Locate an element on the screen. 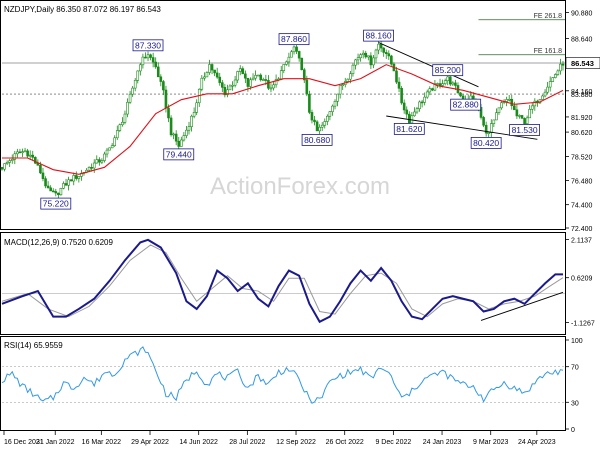 This screenshot has height=450, width=600. price-label: 81.620 is located at coordinates (409, 129).